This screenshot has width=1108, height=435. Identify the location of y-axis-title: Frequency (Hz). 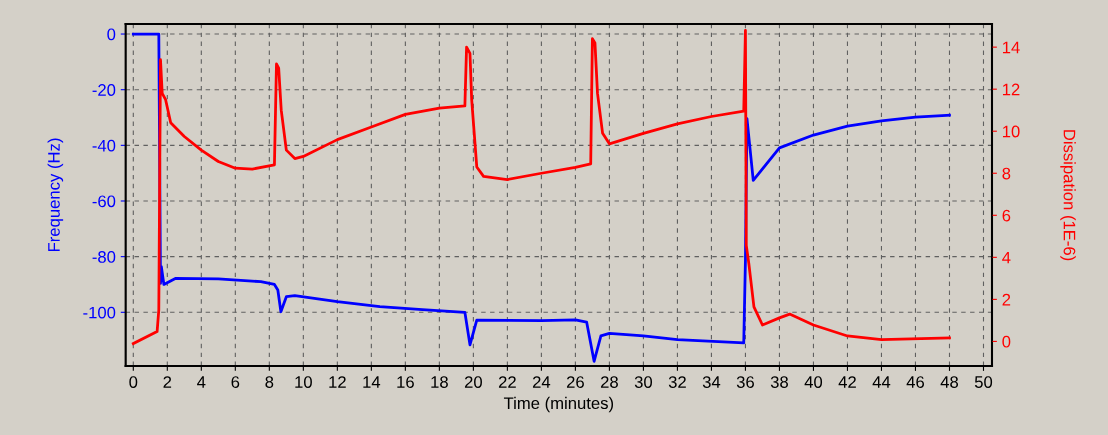
(55, 195).